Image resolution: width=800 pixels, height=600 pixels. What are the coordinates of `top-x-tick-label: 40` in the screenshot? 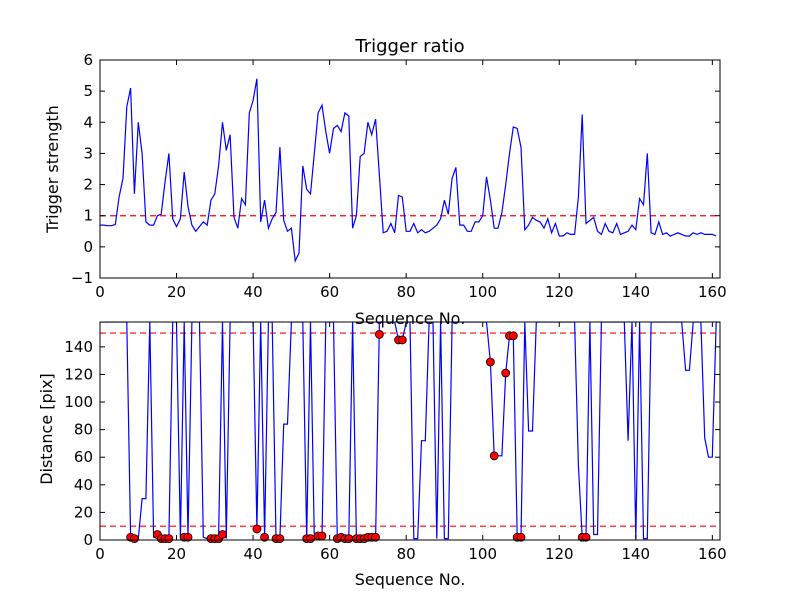 It's located at (253, 292).